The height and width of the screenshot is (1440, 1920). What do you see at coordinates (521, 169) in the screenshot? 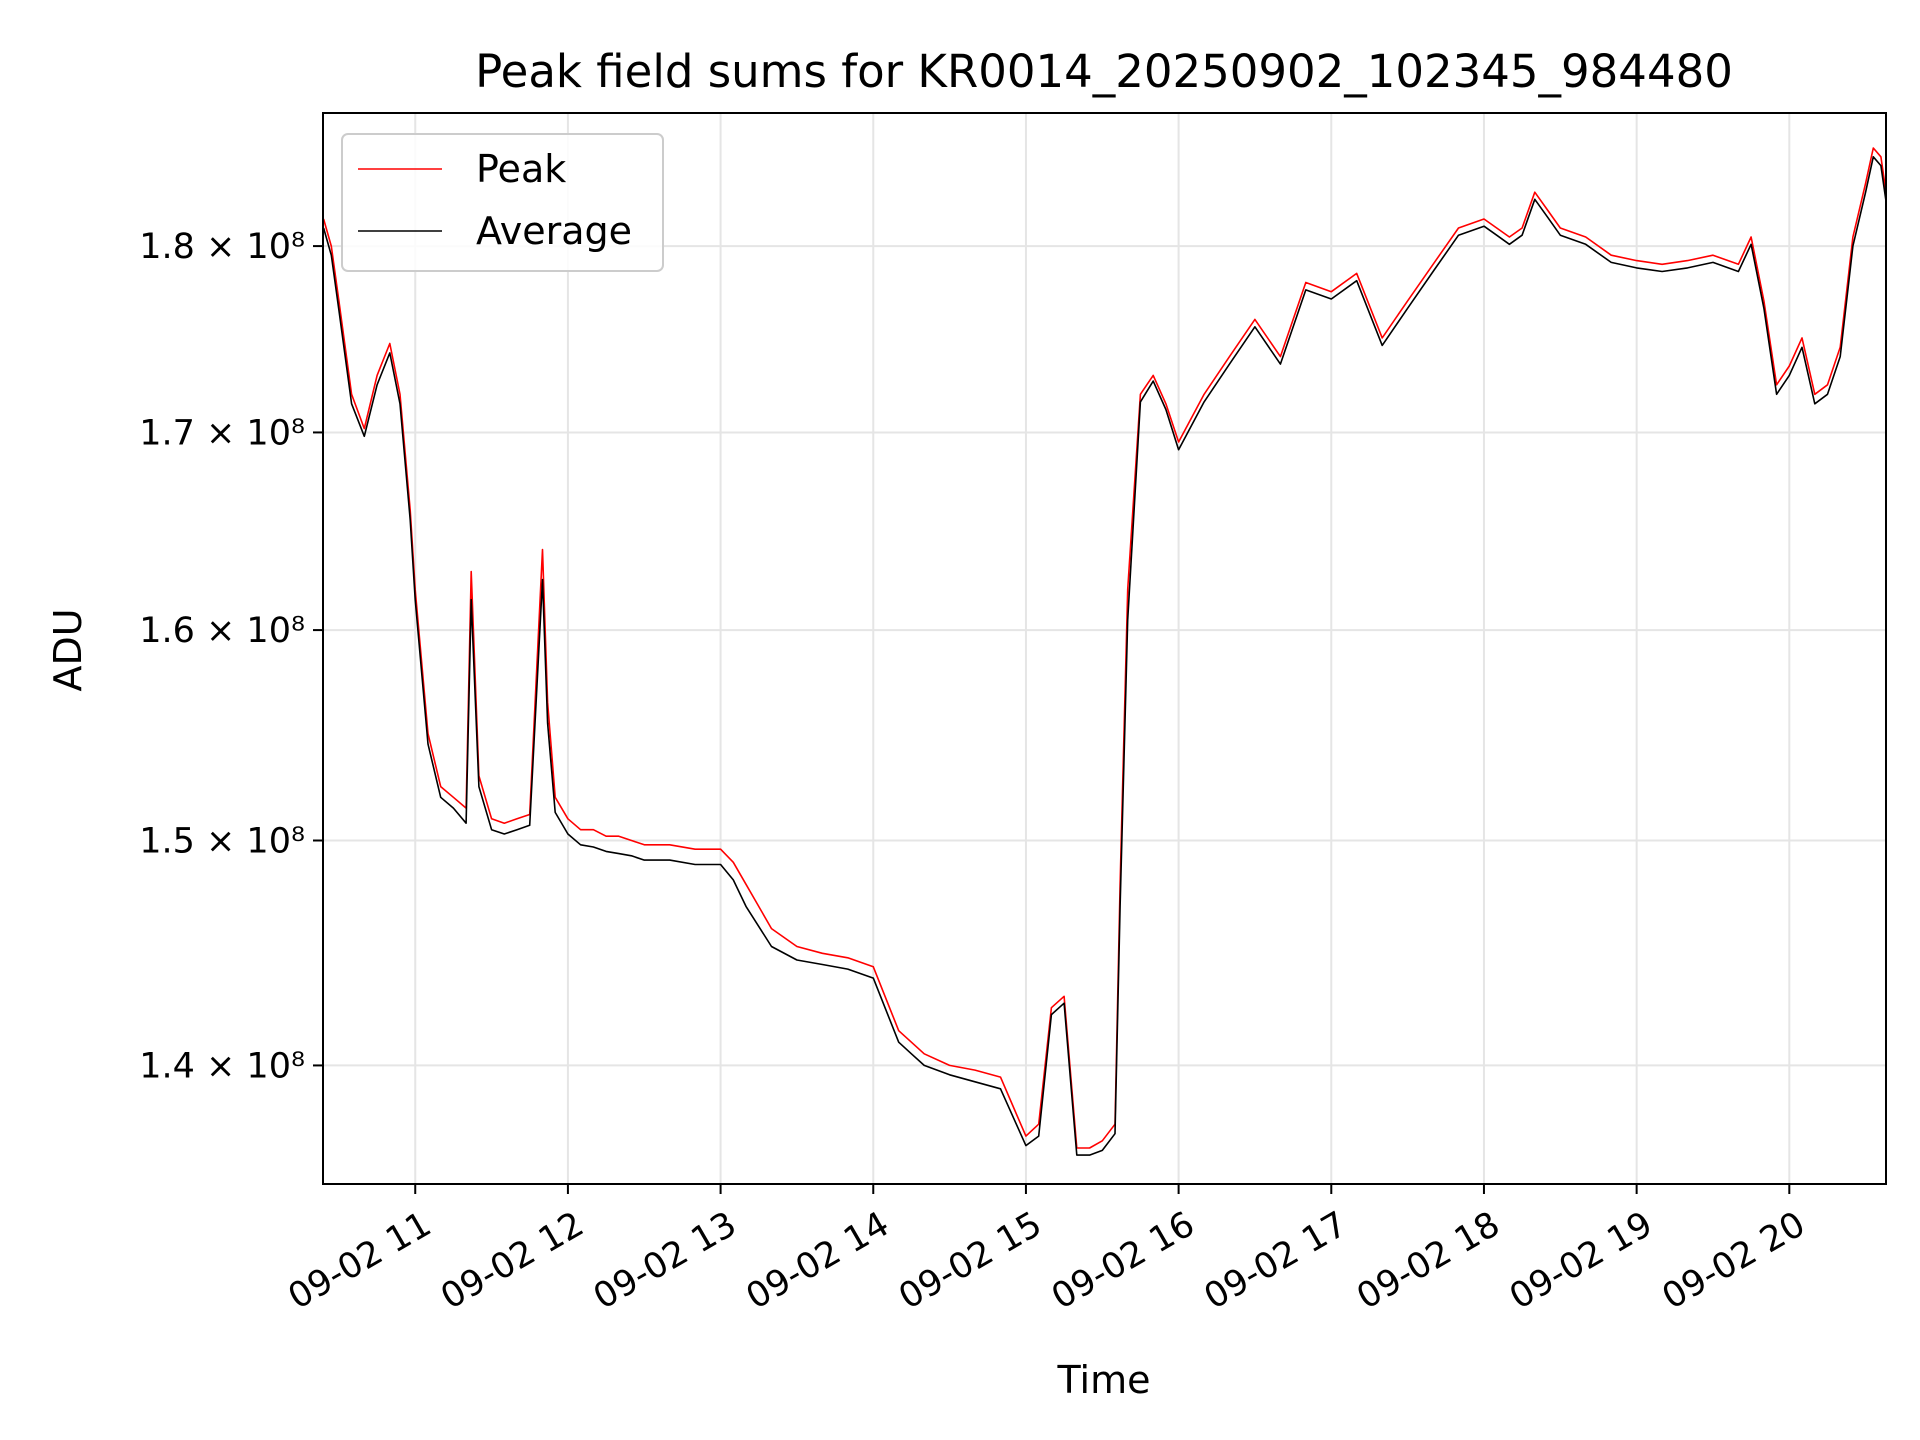
I see `legend-label-peak: Peak` at bounding box center [521, 169].